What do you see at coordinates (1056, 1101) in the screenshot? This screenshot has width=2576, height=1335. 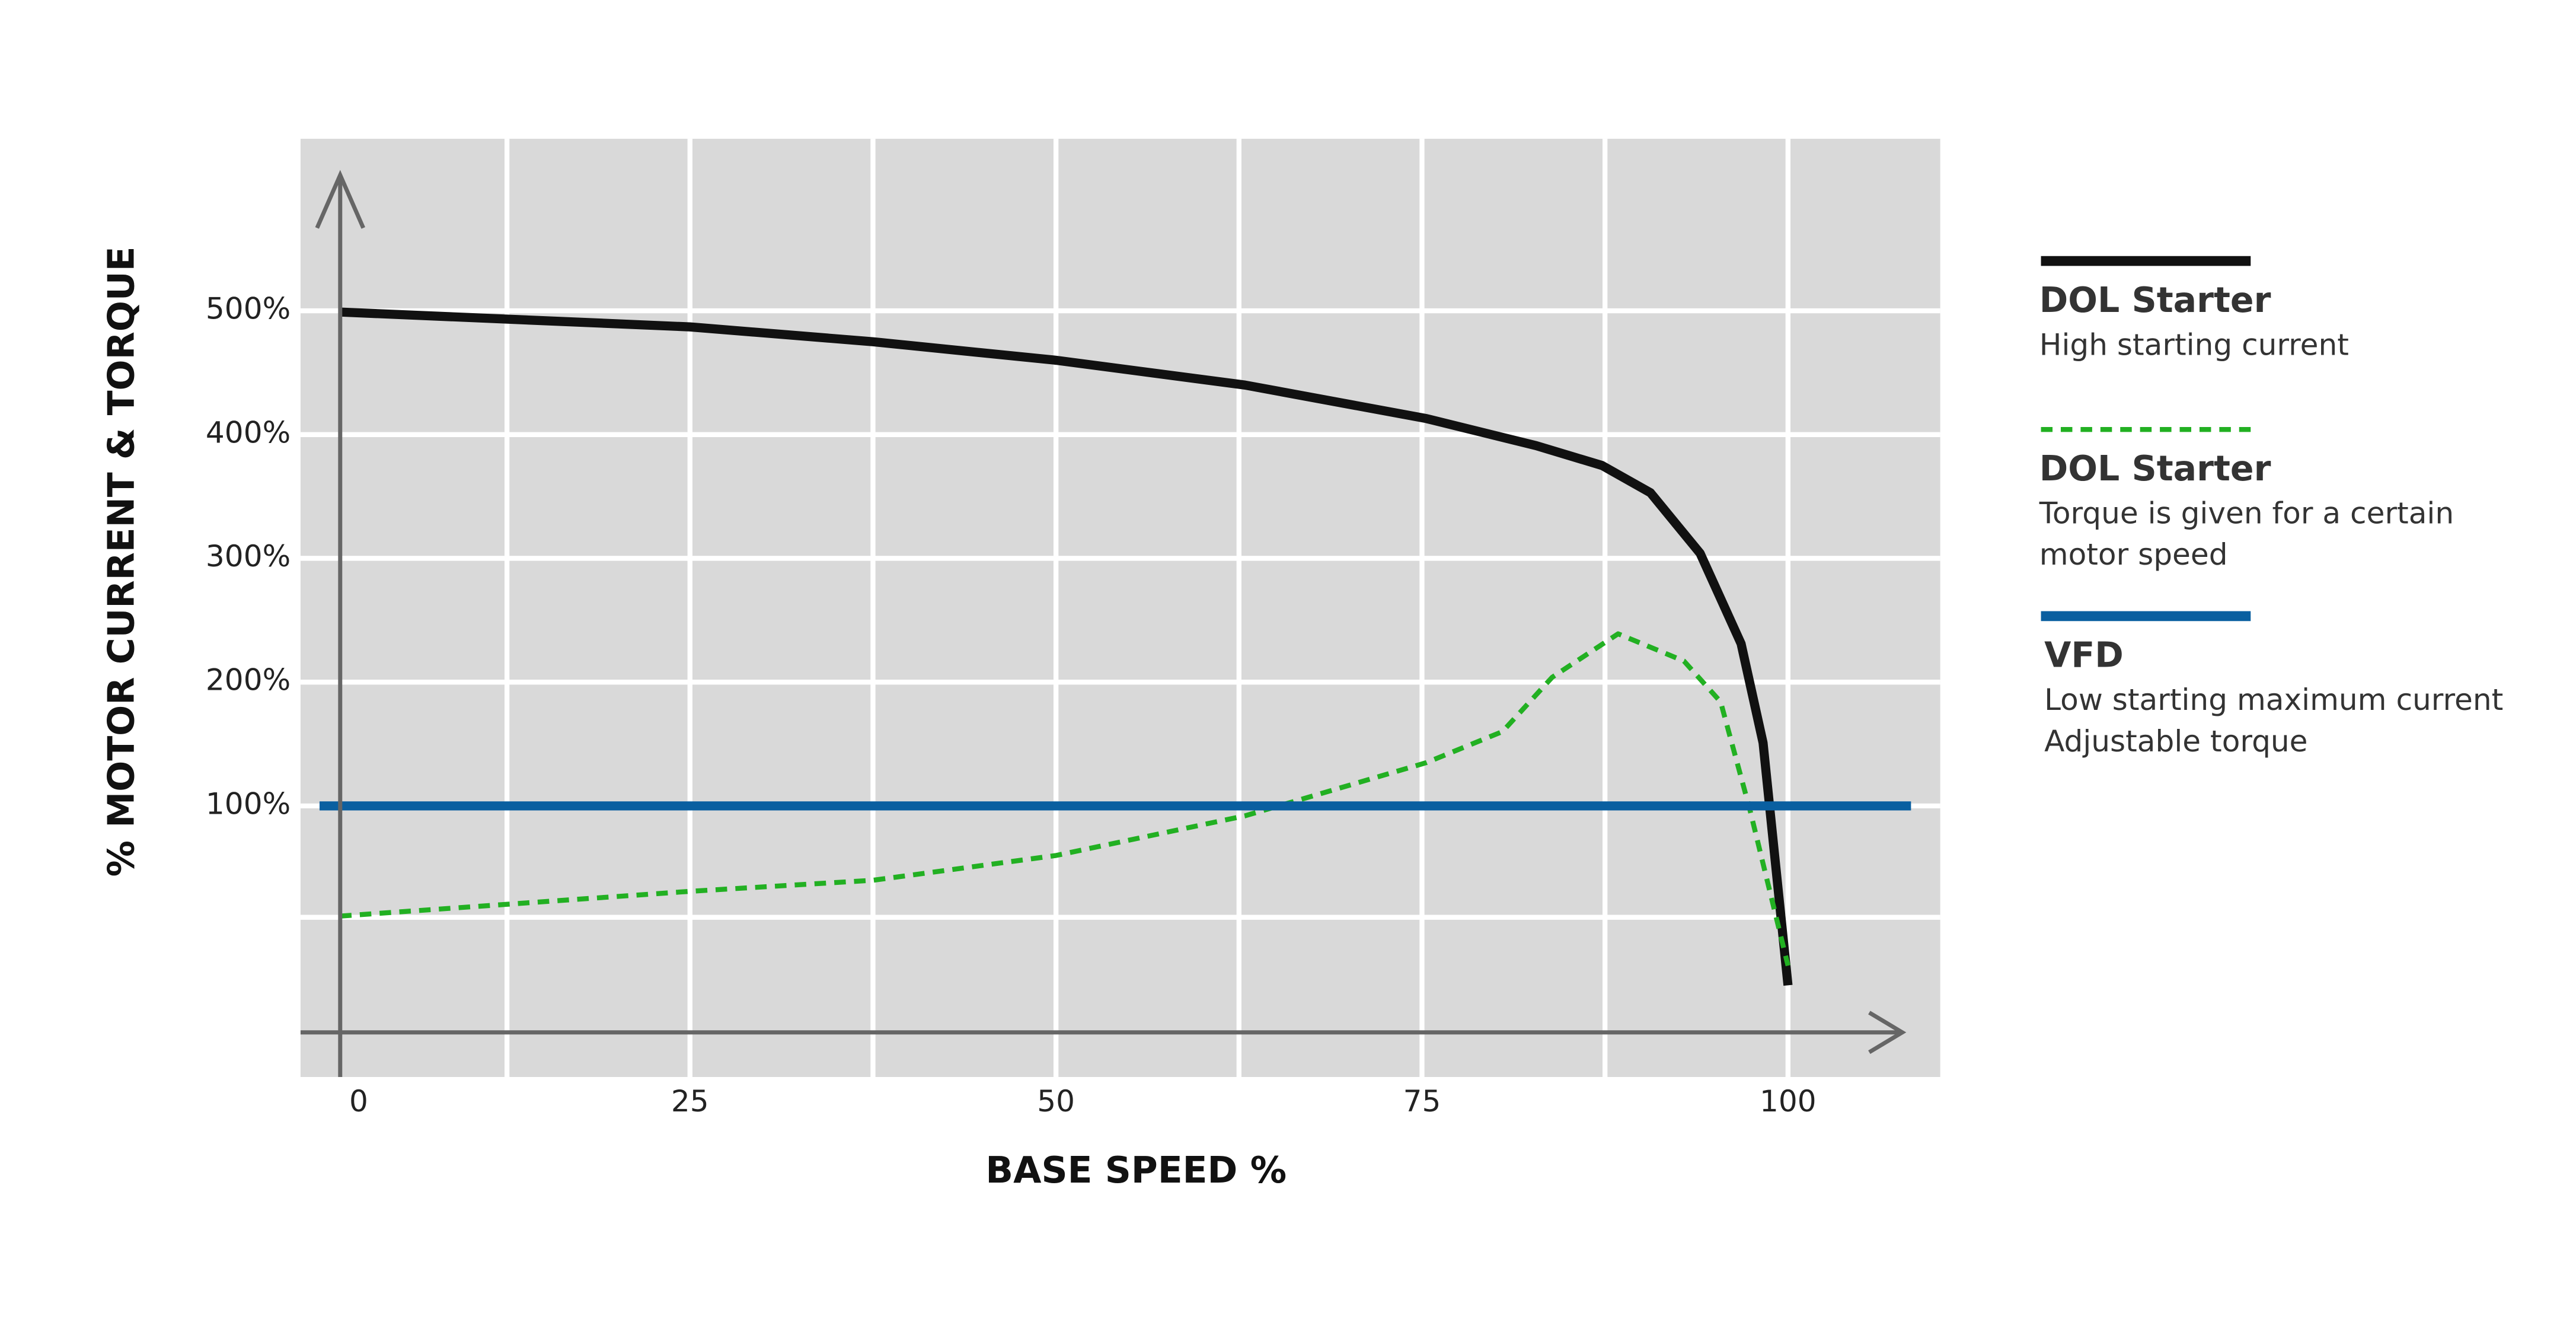 I see `x-tick-label: 50` at bounding box center [1056, 1101].